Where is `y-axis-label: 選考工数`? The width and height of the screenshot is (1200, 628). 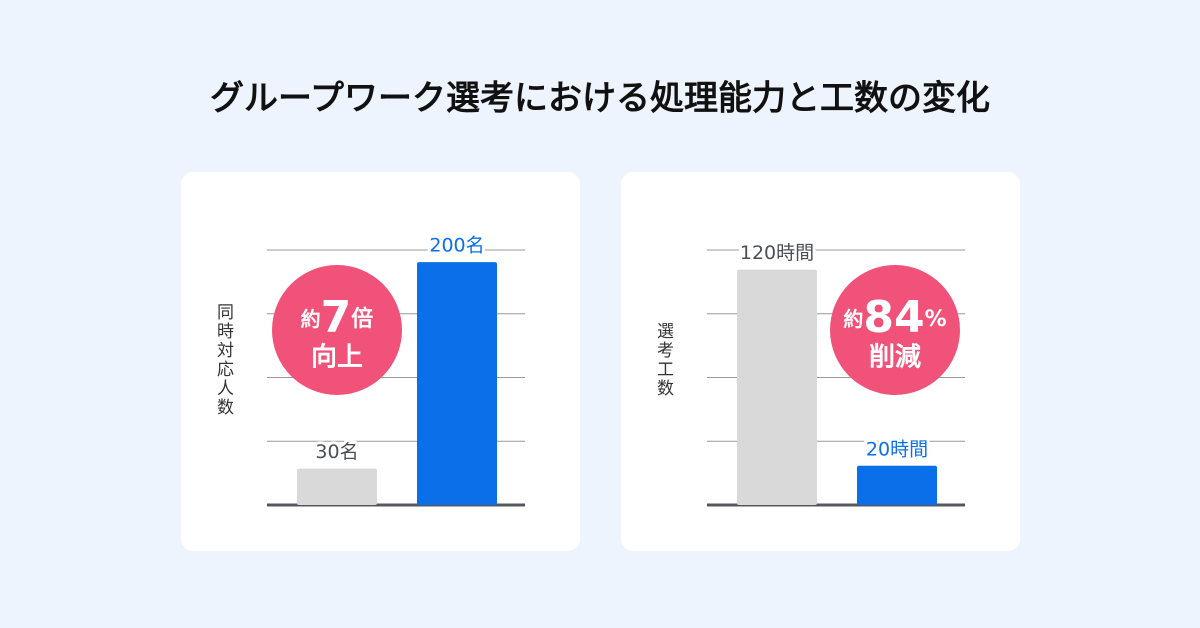
y-axis-label: 選考工数 is located at coordinates (663, 360).